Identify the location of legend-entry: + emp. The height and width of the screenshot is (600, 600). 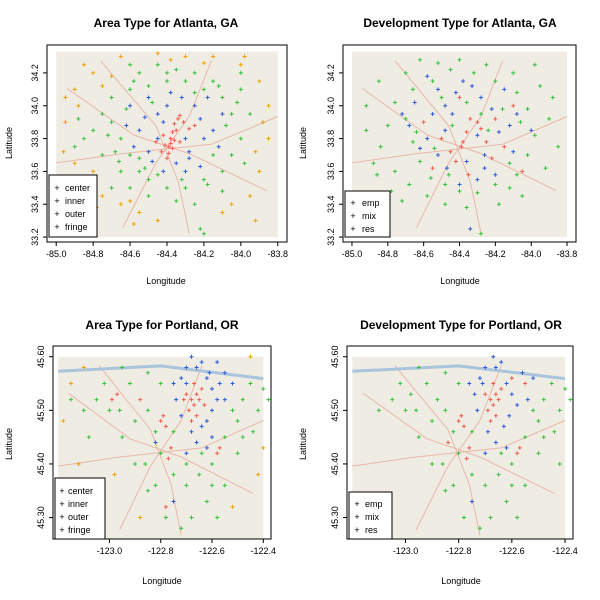
(364, 203).